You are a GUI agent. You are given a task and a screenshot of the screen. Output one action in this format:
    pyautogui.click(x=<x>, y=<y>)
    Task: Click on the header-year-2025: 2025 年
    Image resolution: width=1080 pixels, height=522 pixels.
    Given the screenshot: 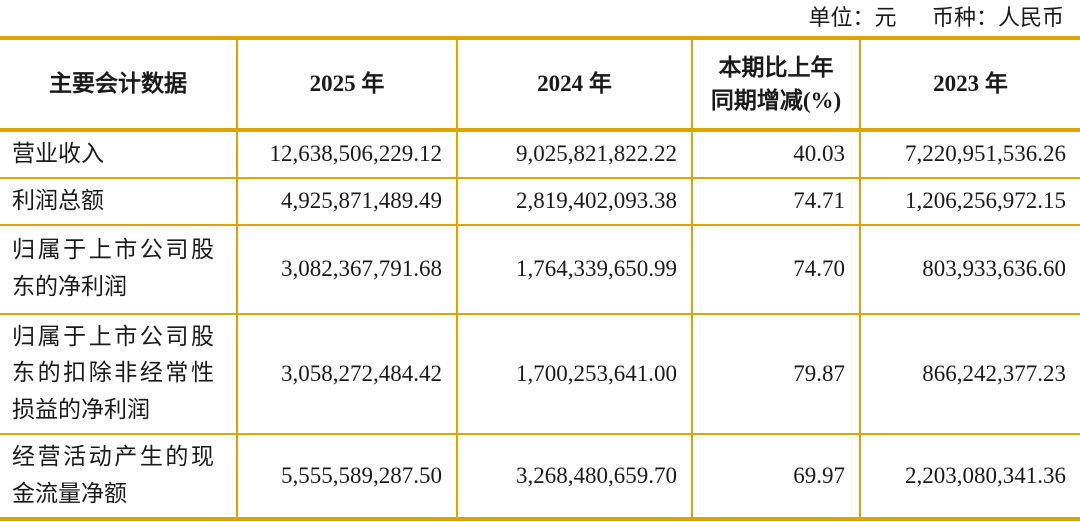 What is the action you would take?
    pyautogui.click(x=346, y=84)
    